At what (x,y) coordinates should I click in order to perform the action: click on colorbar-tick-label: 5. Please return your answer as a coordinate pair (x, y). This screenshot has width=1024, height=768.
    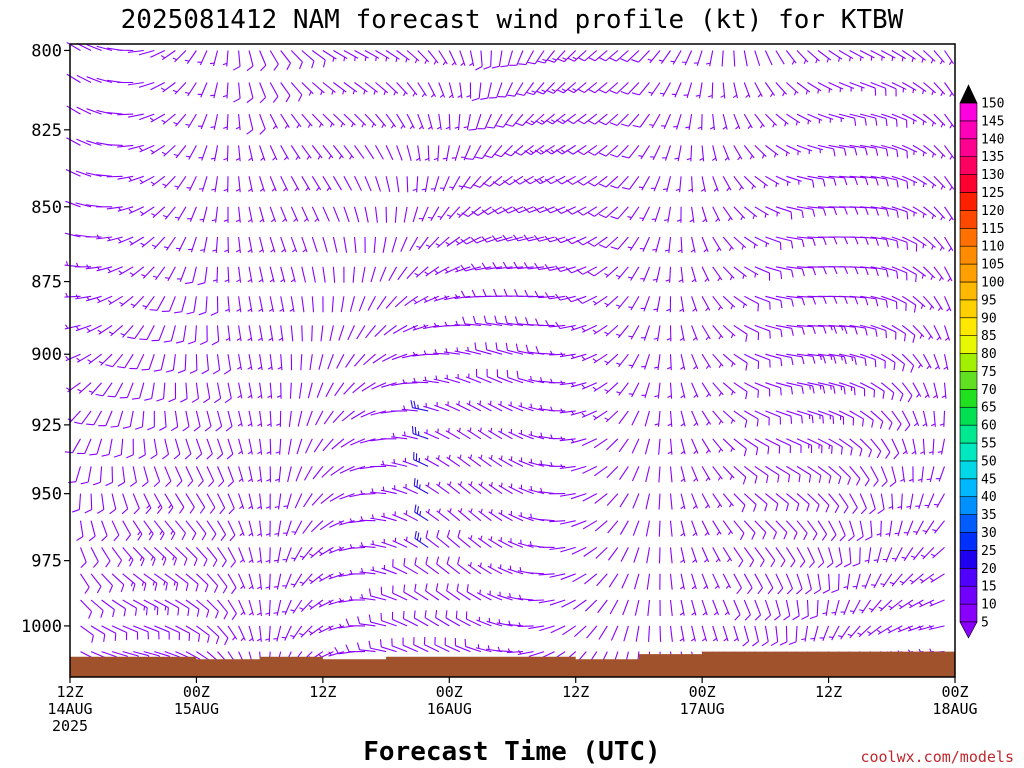
    Looking at the image, I should click on (985, 623).